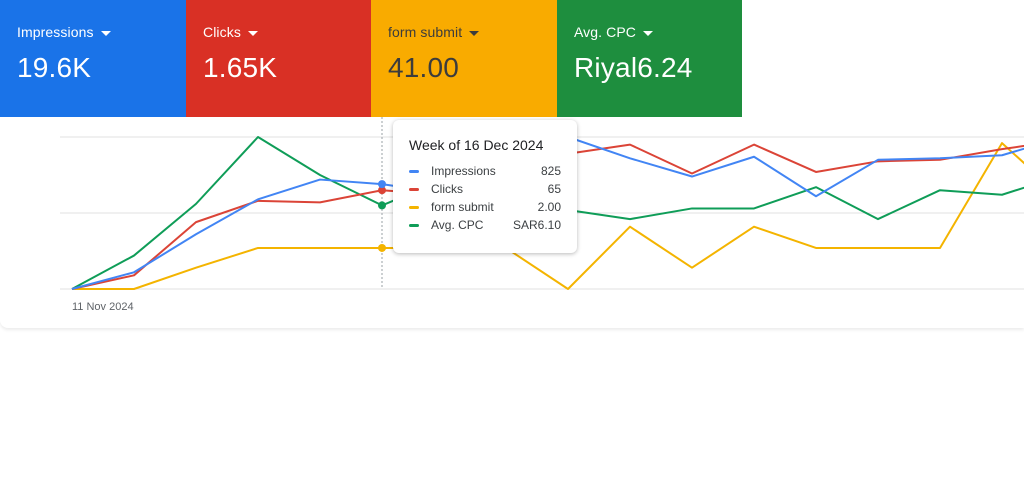 This screenshot has width=1024, height=502. I want to click on metric-card-clicks: Clicks 1.65K, so click(278, 58).